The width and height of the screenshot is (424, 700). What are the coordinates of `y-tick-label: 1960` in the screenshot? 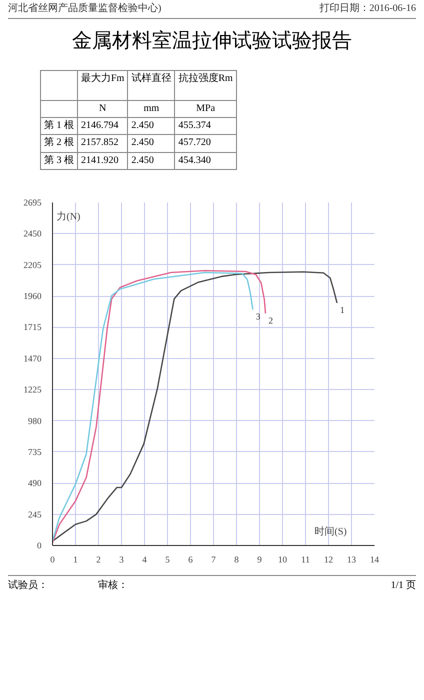 It's located at (33, 296).